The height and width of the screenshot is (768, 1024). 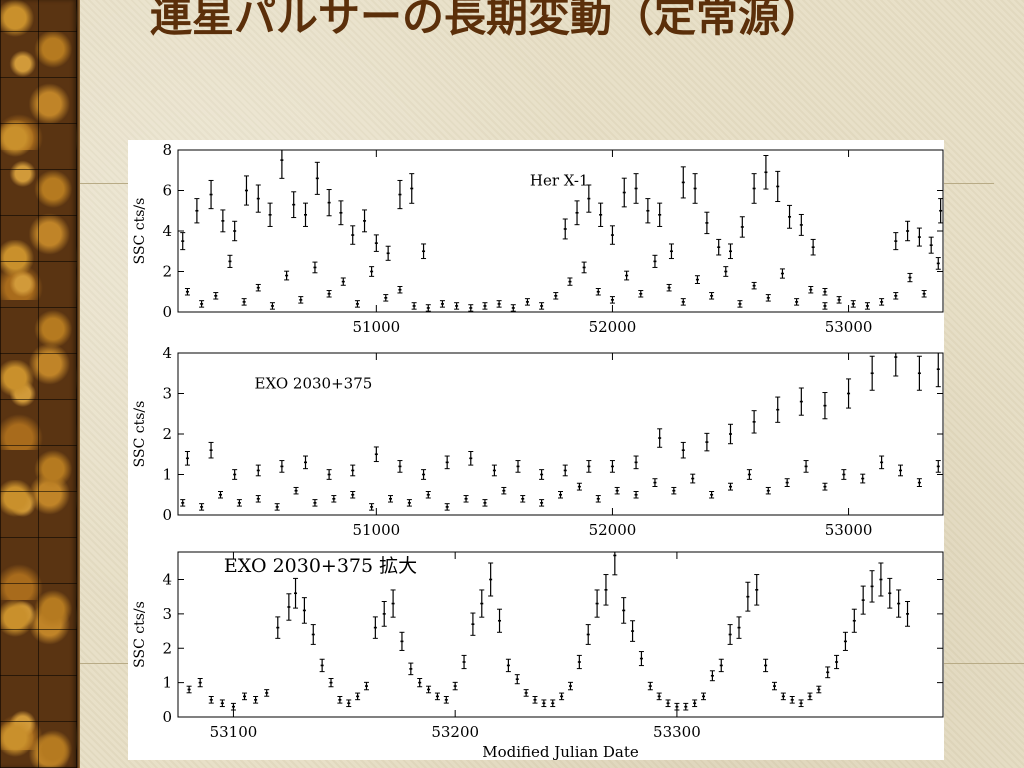 I want to click on y-tick-label: 6, so click(x=167, y=191).